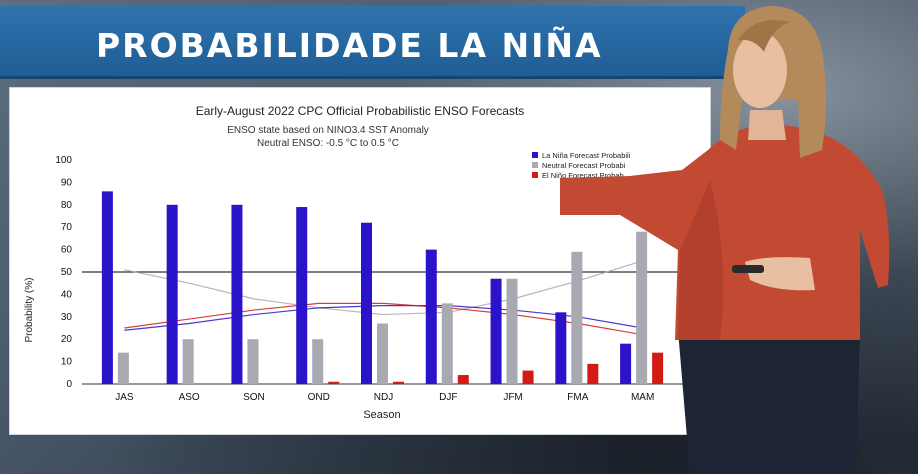 The image size is (918, 474). Describe the element at coordinates (767, 125) in the screenshot. I see `presenter-neck` at that location.